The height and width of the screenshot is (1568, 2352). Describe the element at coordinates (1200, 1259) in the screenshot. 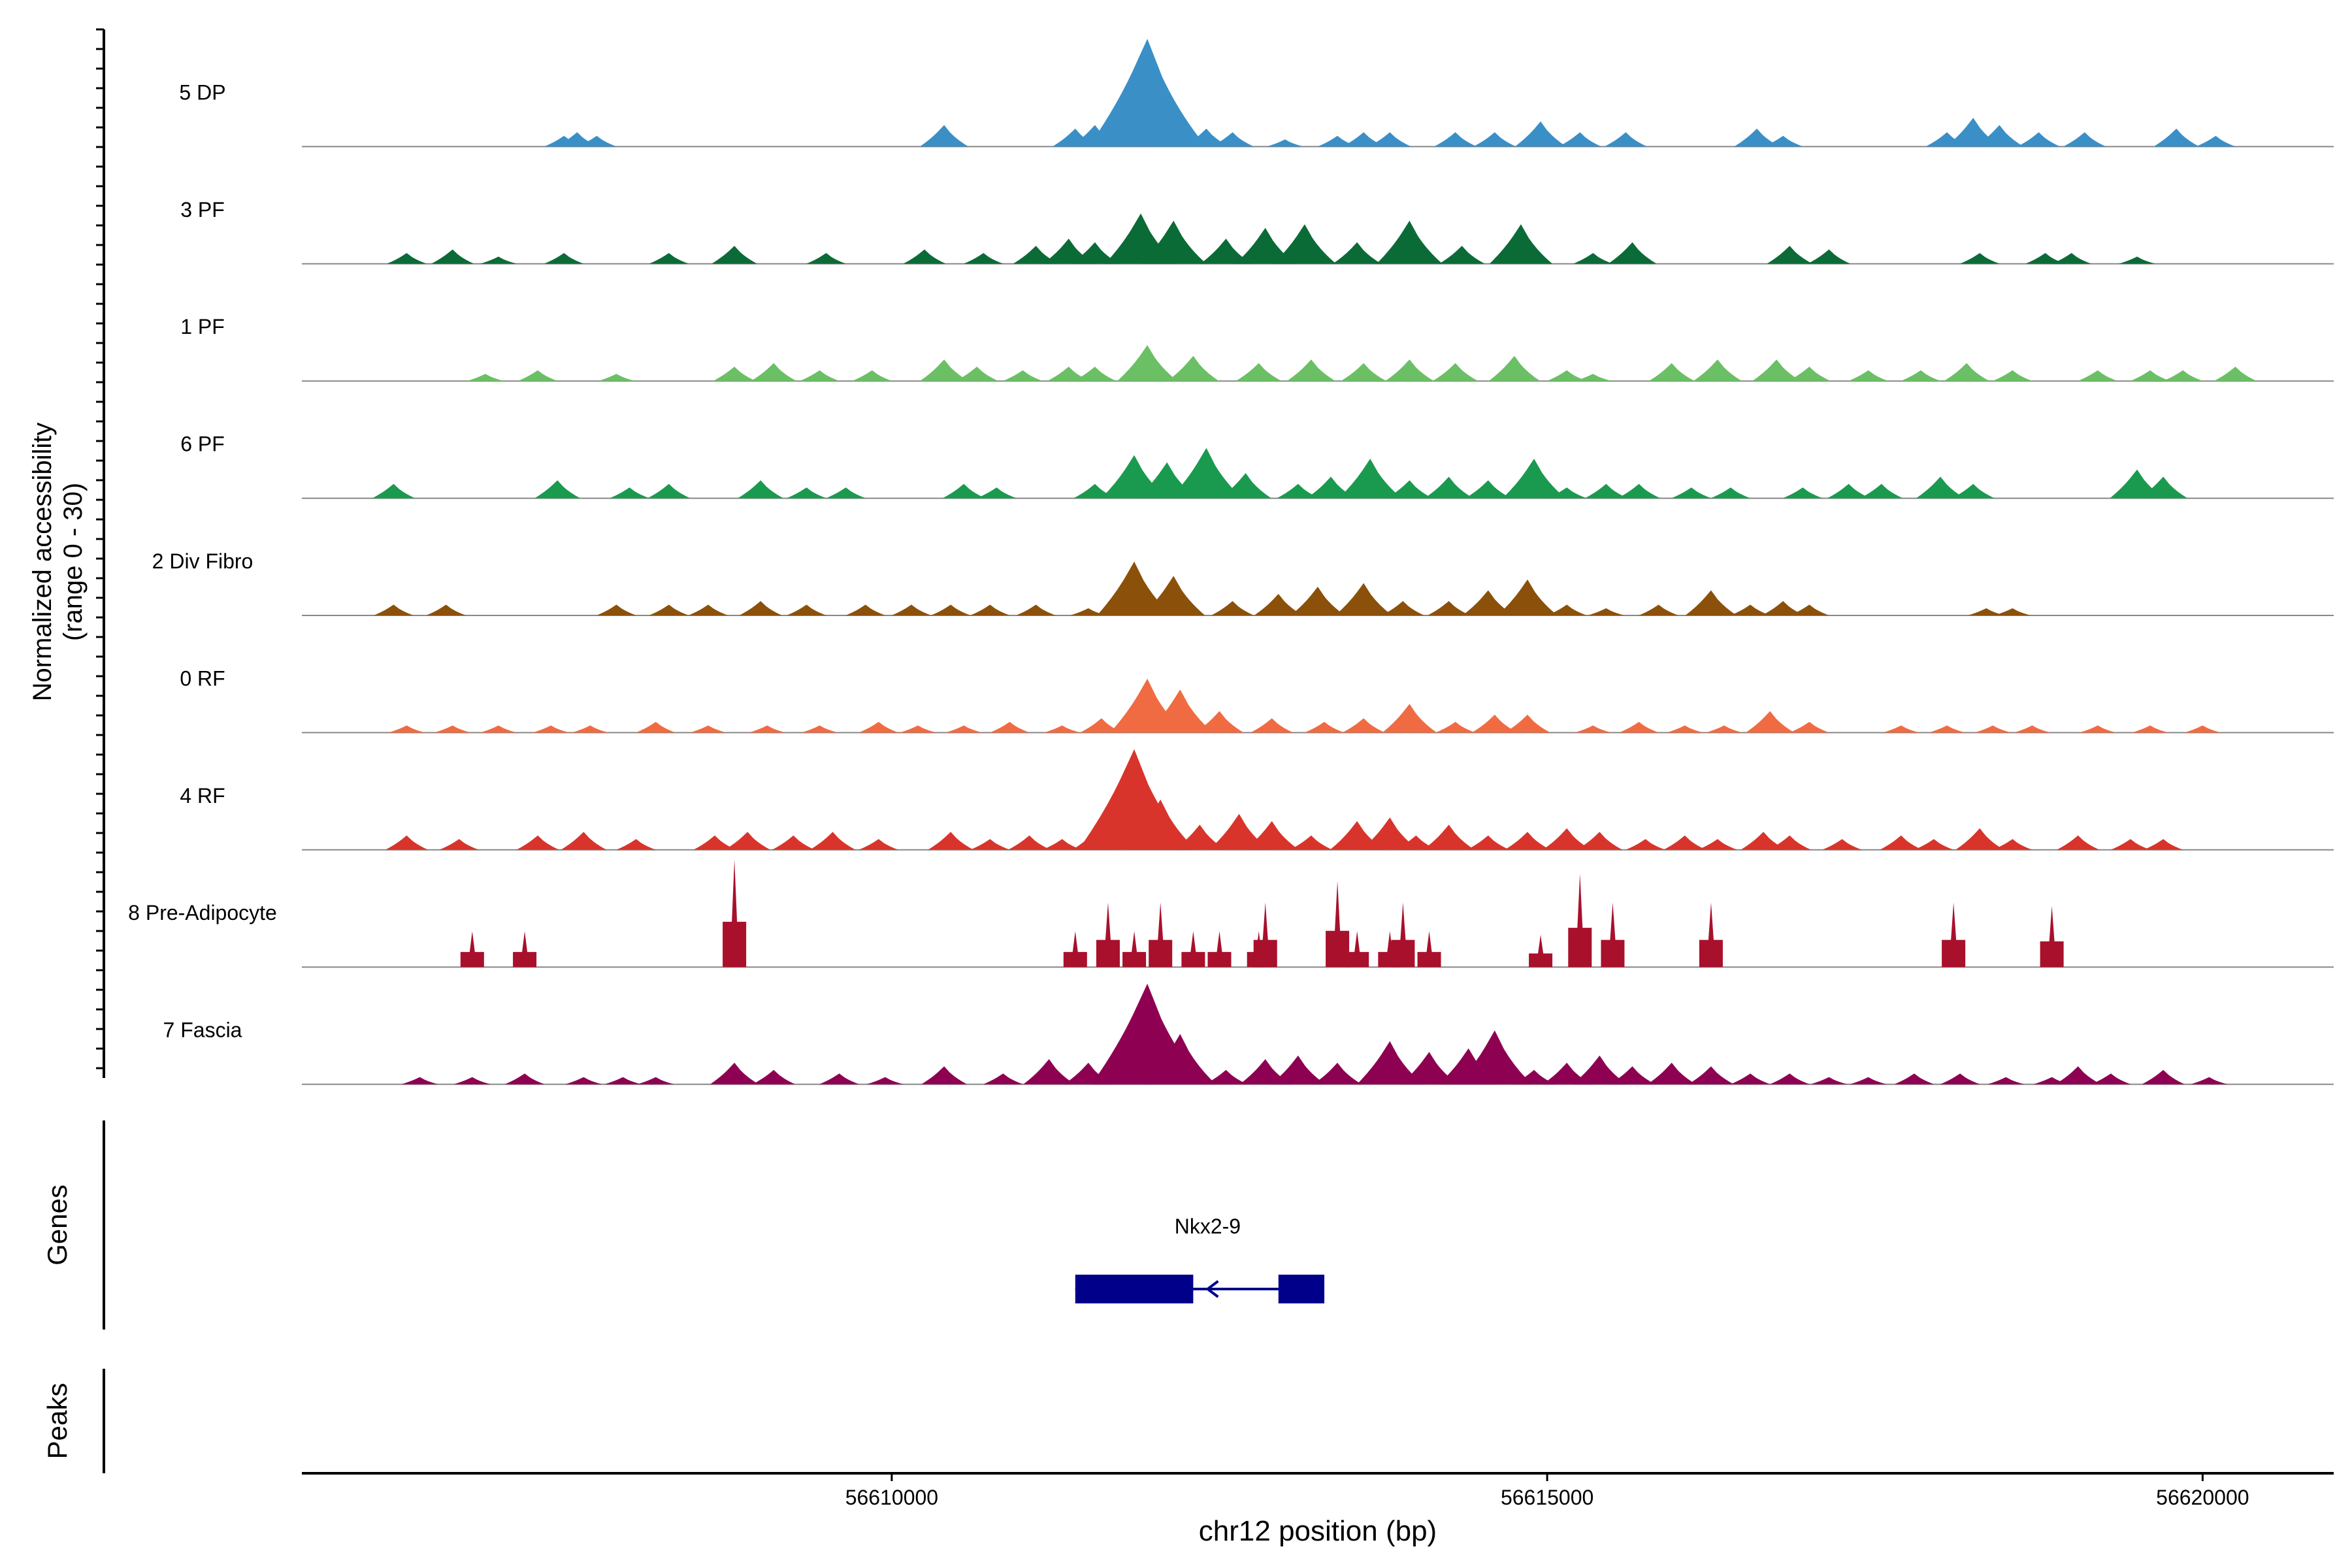

I see `gene-nkx2-9: Nkx2-9` at that location.